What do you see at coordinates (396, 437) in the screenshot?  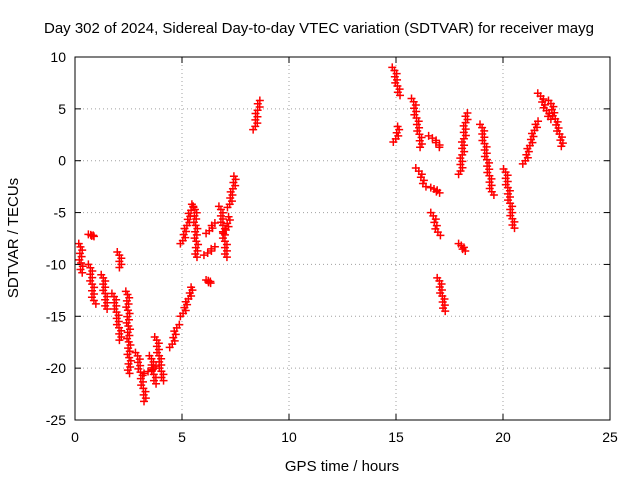 I see `x-tick-label: 15` at bounding box center [396, 437].